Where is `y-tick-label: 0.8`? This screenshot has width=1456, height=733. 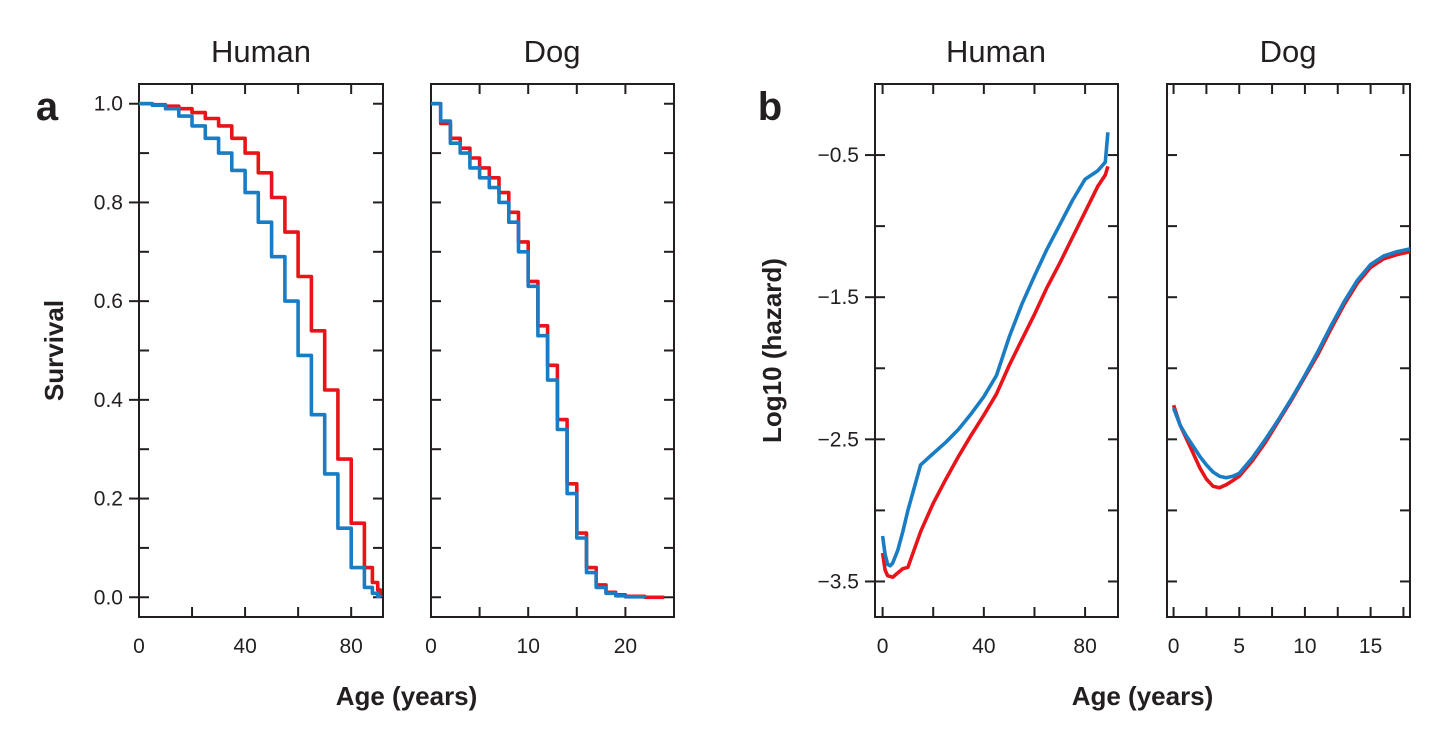
y-tick-label: 0.8 is located at coordinates (108, 202).